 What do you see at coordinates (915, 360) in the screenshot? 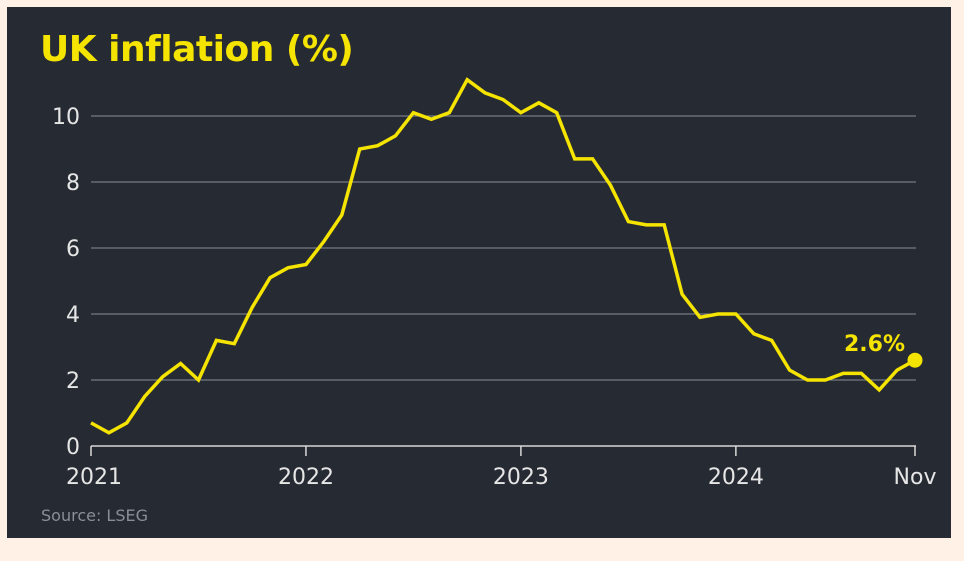
I see `last-value-point` at bounding box center [915, 360].